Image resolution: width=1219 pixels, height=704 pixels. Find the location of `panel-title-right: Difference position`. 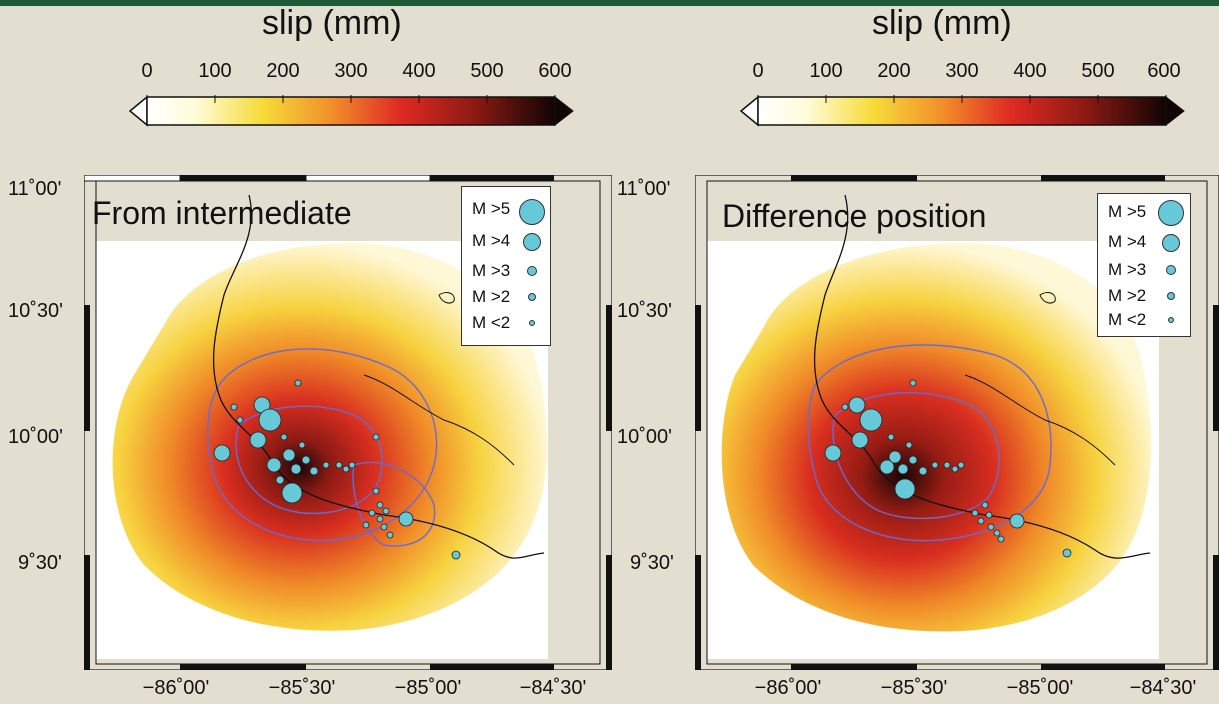

panel-title-right: Difference position is located at coordinates (854, 216).